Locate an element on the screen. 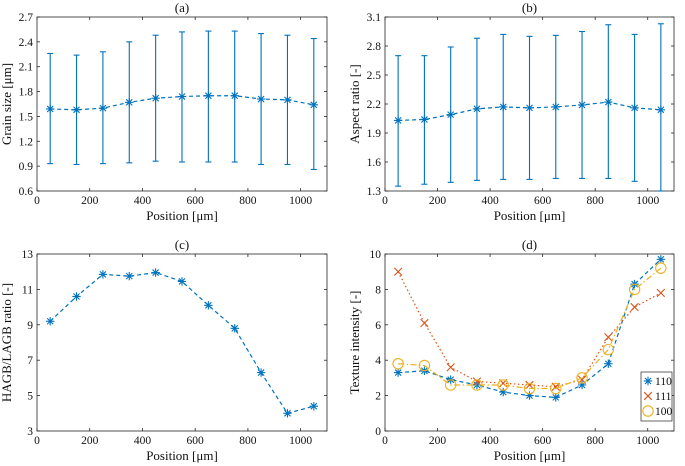 The image size is (685, 466). y-tick-label: 2.5 is located at coordinates (374, 76).